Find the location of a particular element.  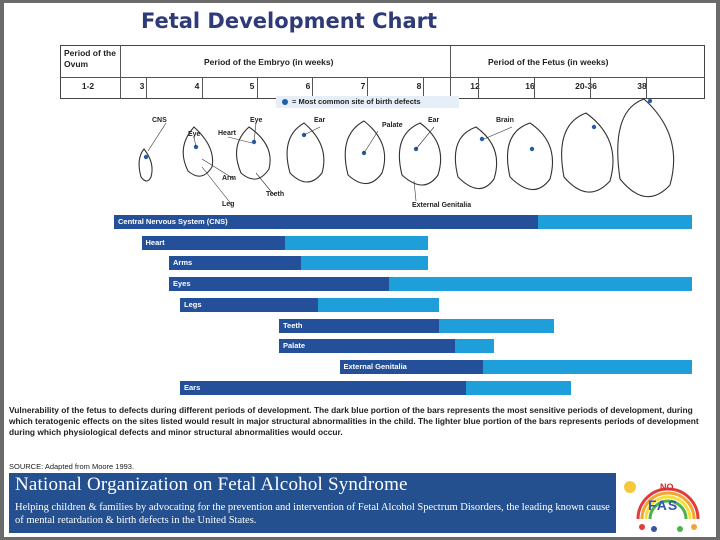

bar-label: External Genitalia is located at coordinates (375, 366).